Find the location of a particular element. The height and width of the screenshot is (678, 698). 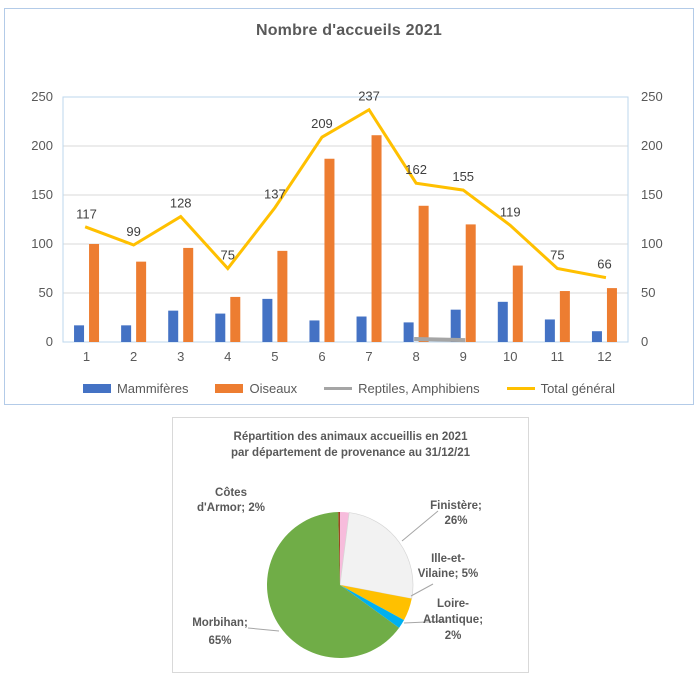

y-axis-label-250: 250 is located at coordinates (42, 96).